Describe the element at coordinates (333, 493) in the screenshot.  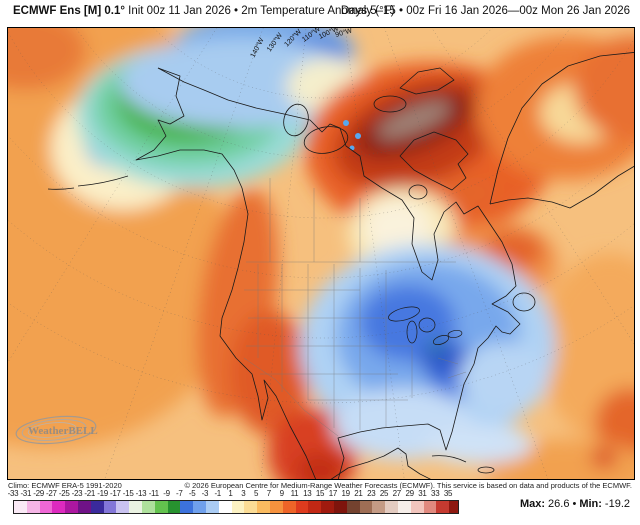
I see `colorbar-tick-label: 17` at that location.